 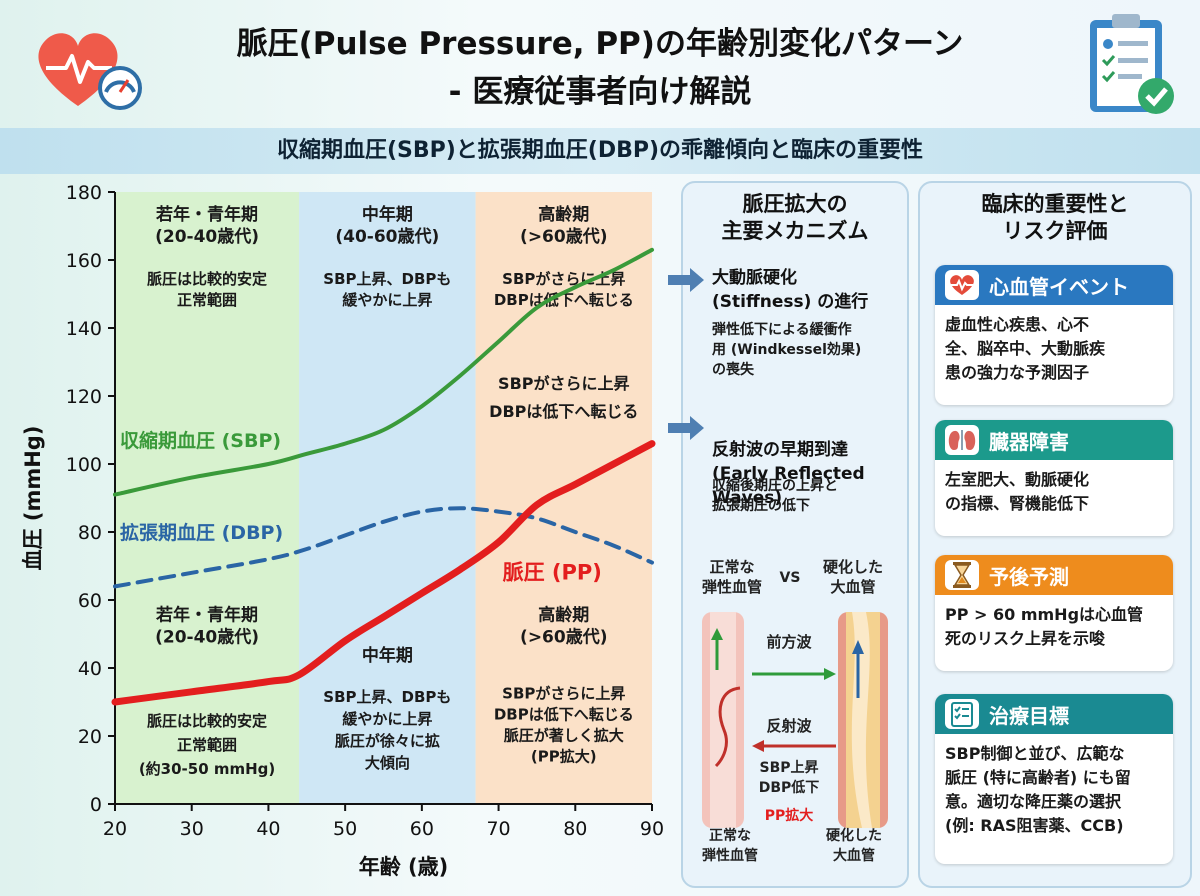 What do you see at coordinates (600, 44) in the screenshot?
I see `page-title: 脈圧(Pulse Pressure, PP)の年齢別変化パターン` at bounding box center [600, 44].